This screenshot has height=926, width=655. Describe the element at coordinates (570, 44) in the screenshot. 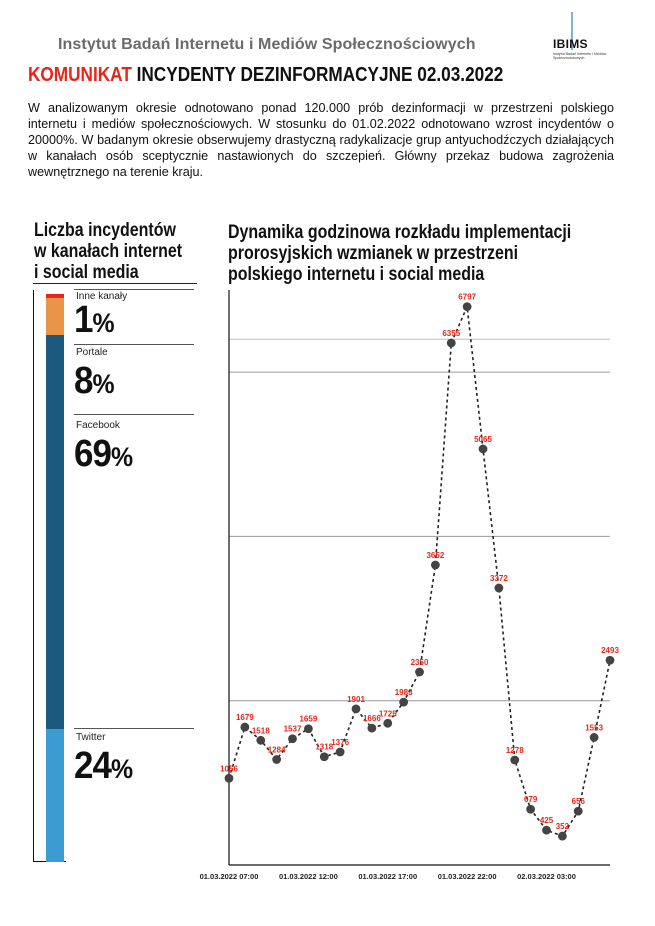

I see `logo: IBIMS` at that location.